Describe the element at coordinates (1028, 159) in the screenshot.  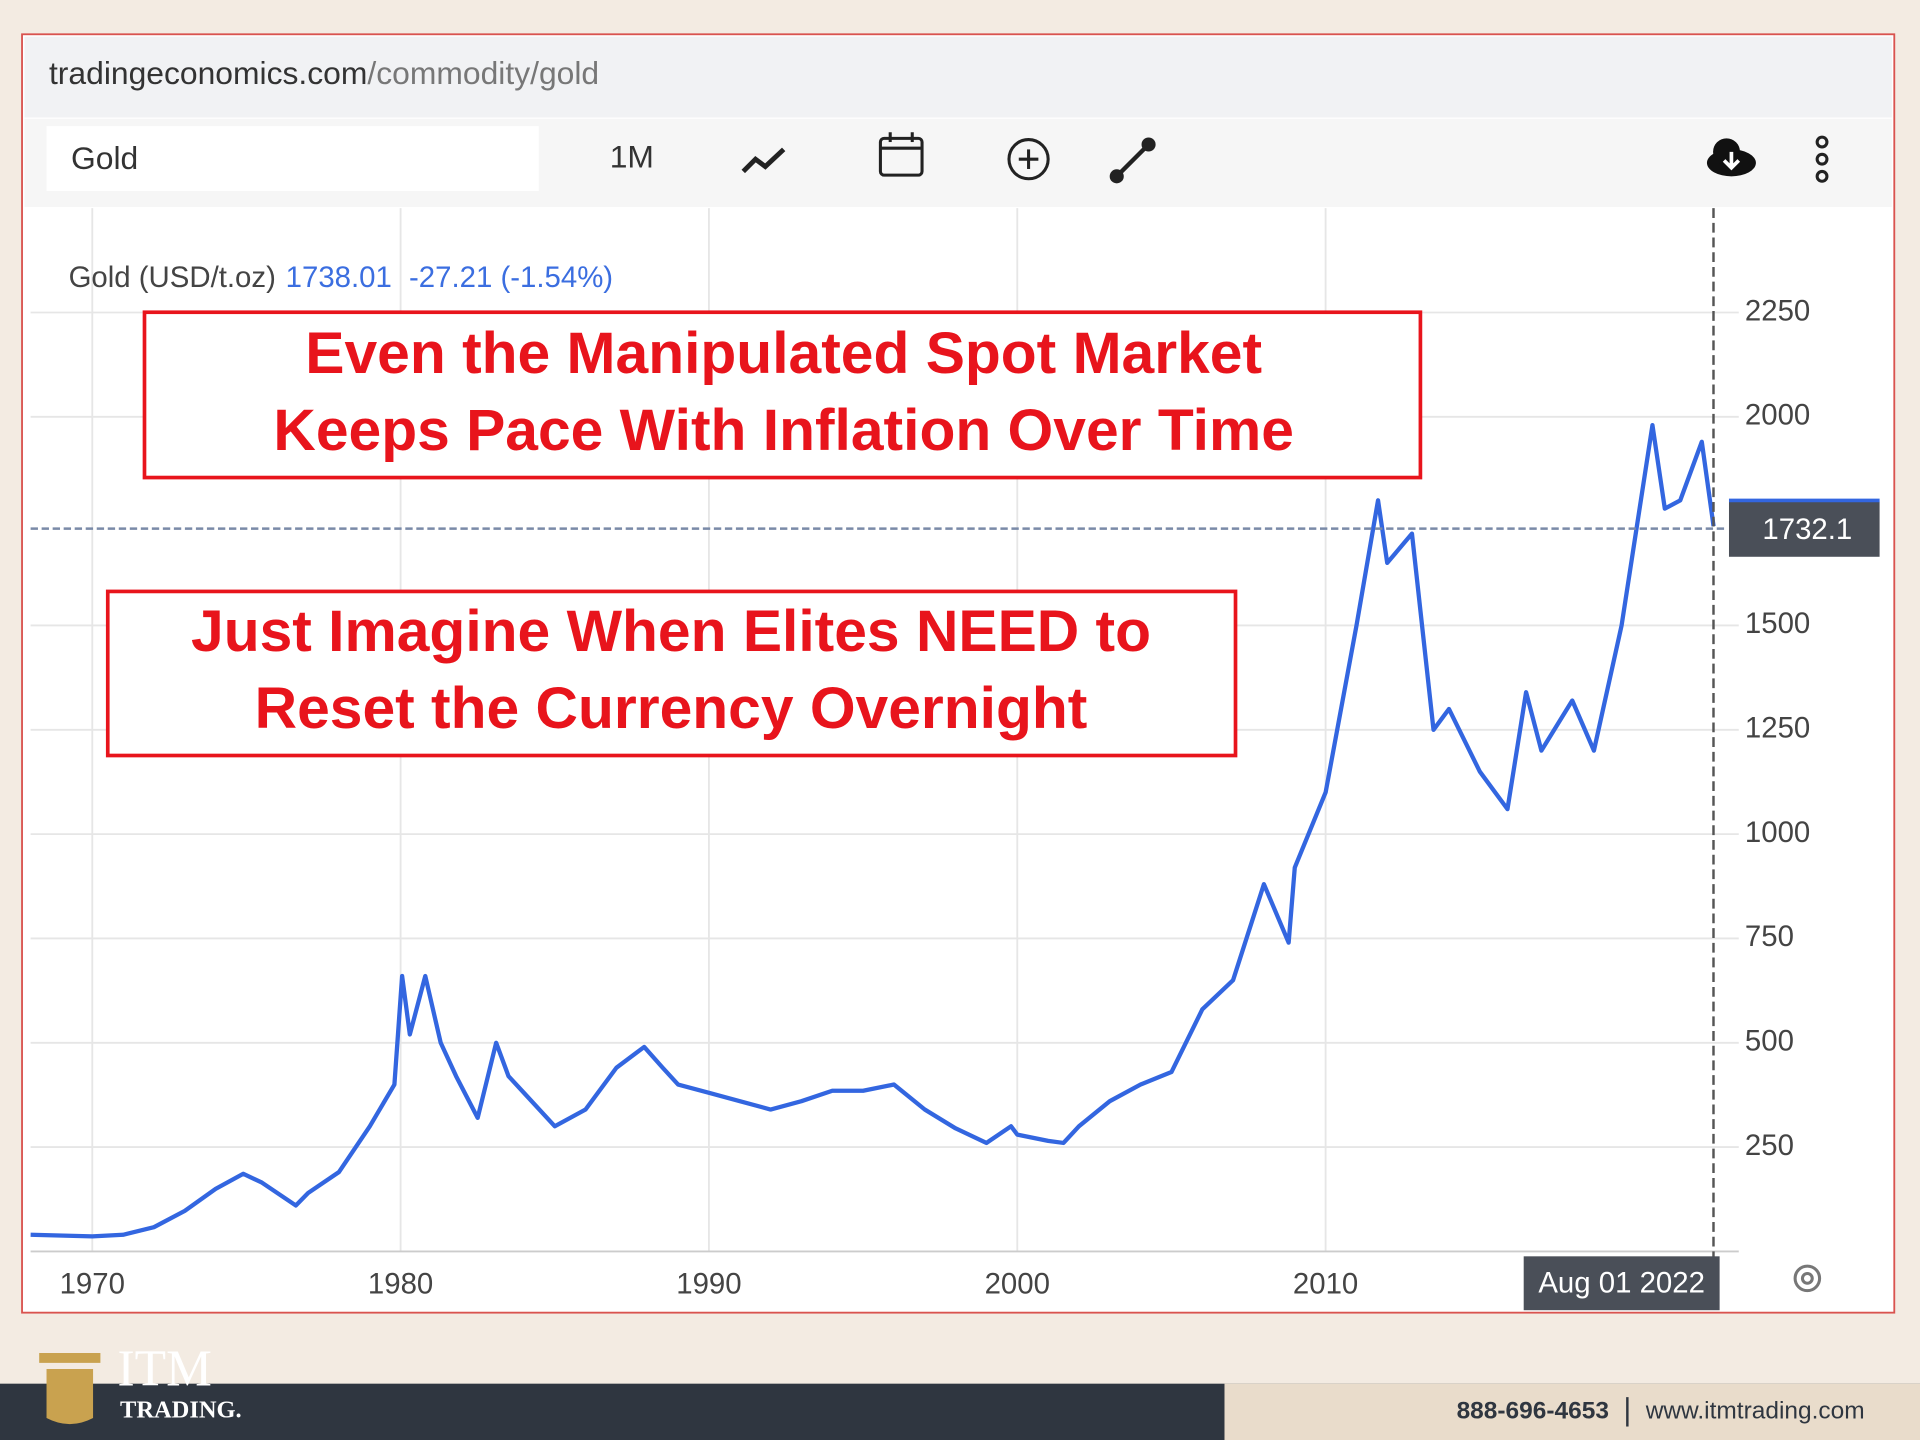
I see `add-icon` at that location.